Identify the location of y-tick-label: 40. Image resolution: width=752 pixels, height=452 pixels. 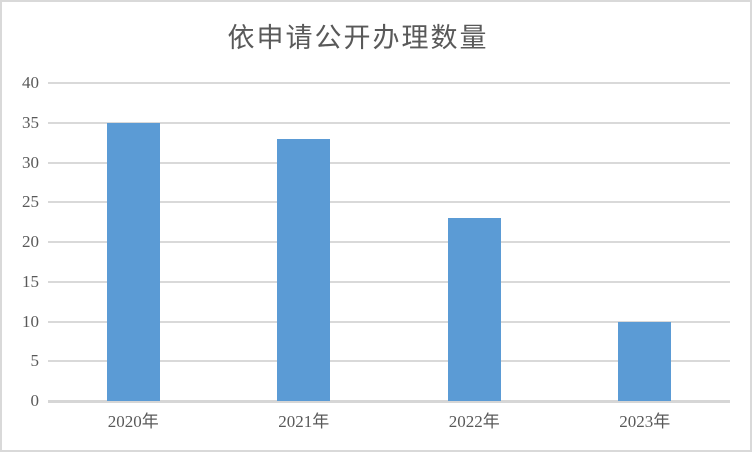
(30, 82).